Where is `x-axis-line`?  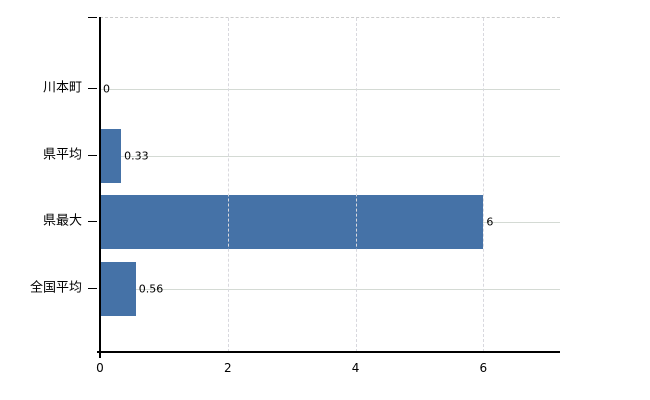
x-axis-line is located at coordinates (328, 352).